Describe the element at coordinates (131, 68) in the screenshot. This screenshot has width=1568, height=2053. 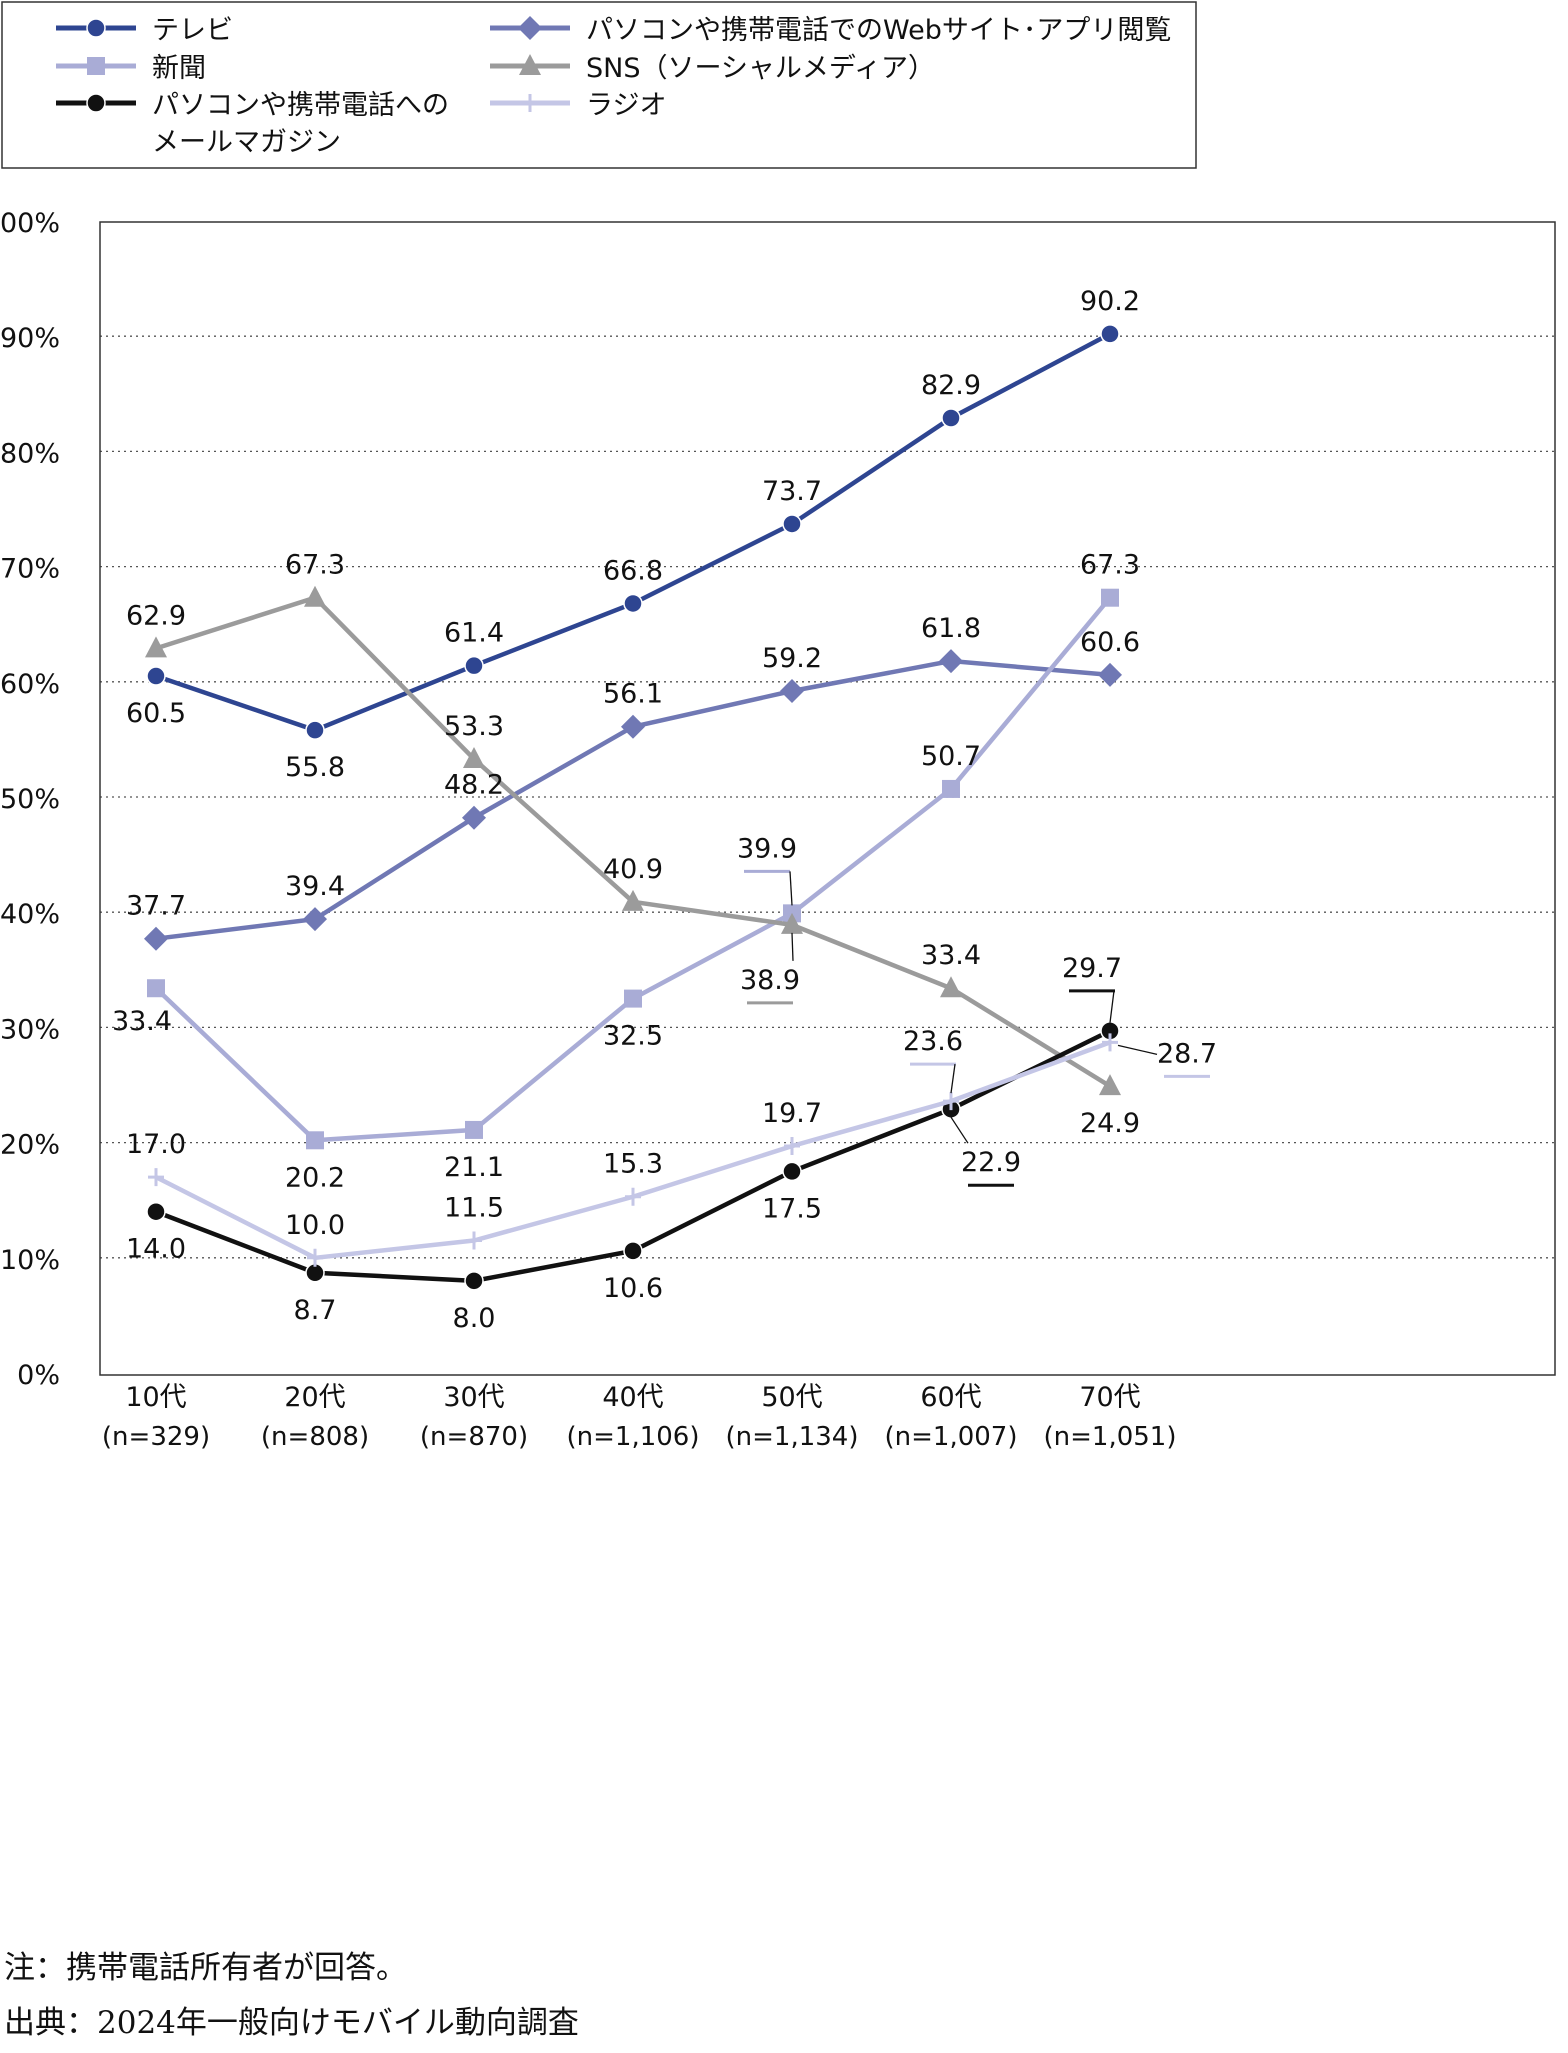
I see `legend-item: 新聞` at that location.